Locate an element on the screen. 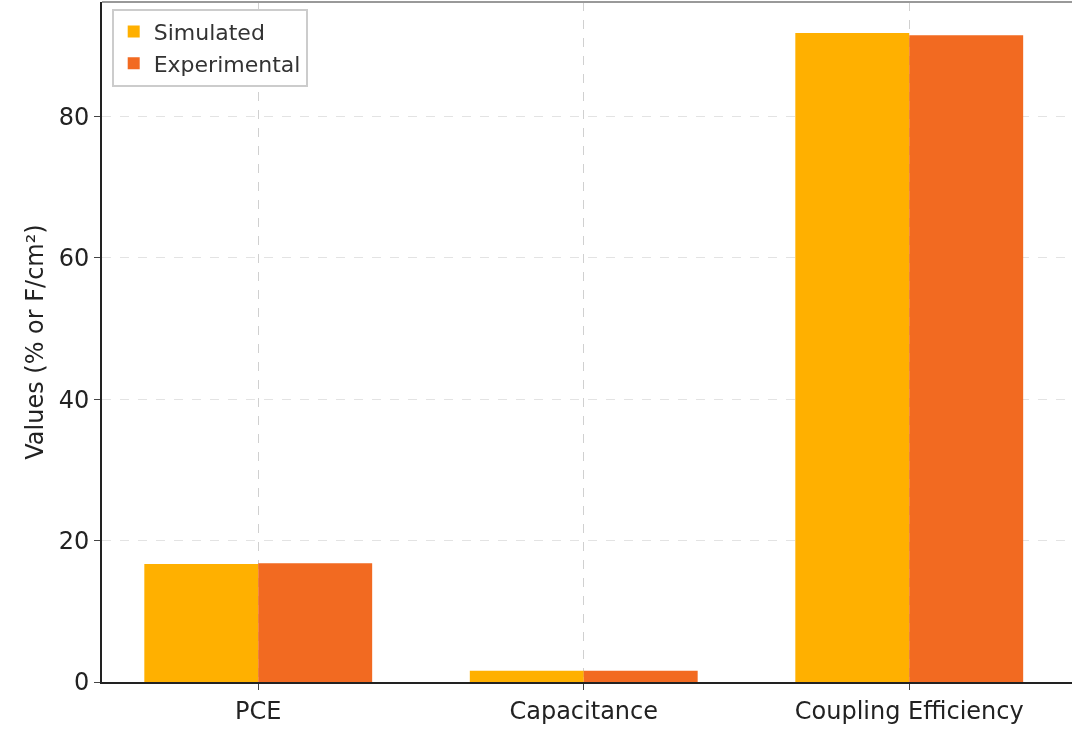  y-tick-label: 60 is located at coordinates (74, 258).